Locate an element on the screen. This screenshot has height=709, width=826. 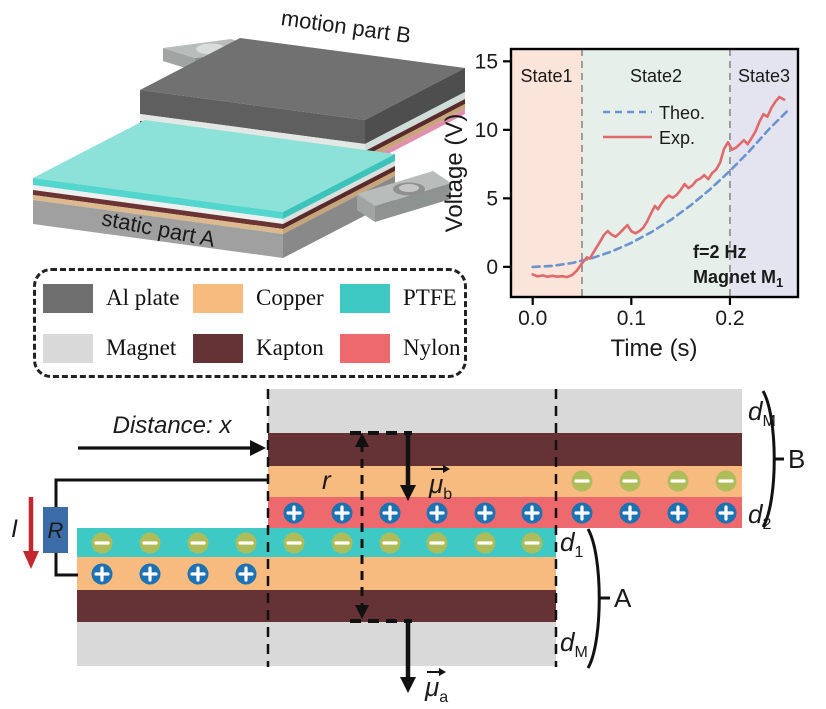
schematic-layer-copper is located at coordinates (505, 481).